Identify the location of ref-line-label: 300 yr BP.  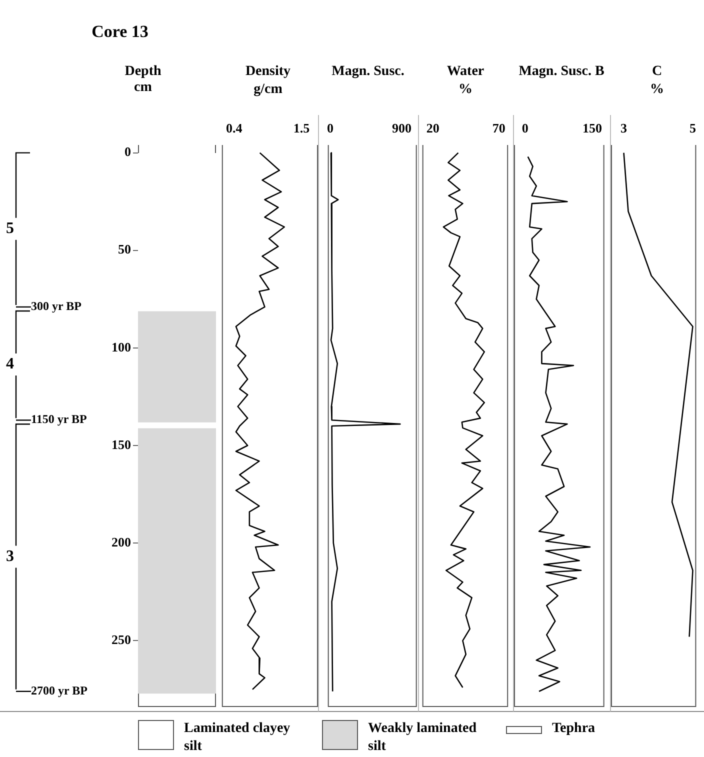
(56, 306).